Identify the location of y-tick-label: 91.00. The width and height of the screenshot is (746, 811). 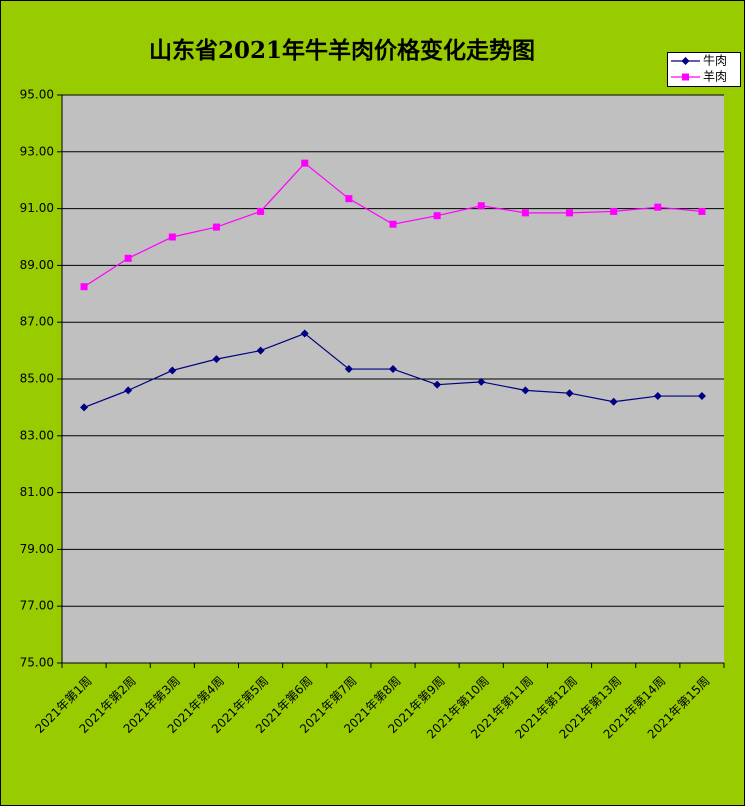
(37, 208).